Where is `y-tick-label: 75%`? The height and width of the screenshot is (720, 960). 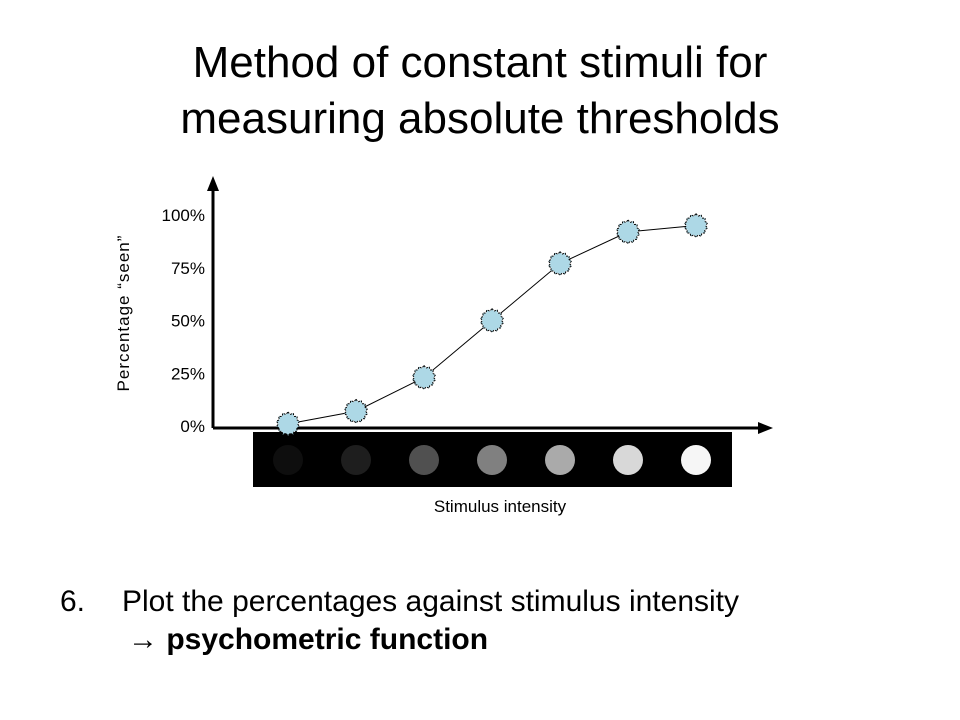 y-tick-label: 75% is located at coordinates (188, 268).